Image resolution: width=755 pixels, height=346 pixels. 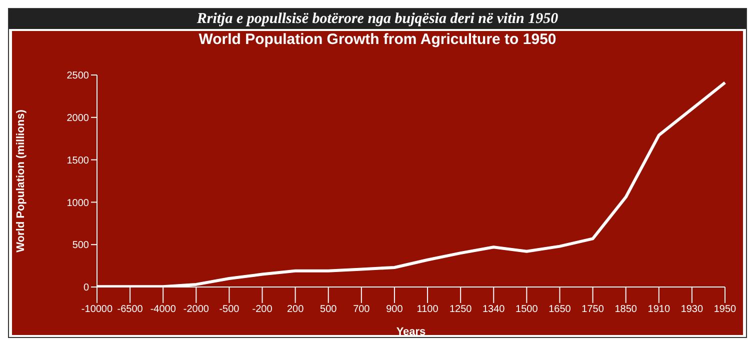 What do you see at coordinates (97, 310) in the screenshot?
I see `x-tick-label: -10000` at bounding box center [97, 310].